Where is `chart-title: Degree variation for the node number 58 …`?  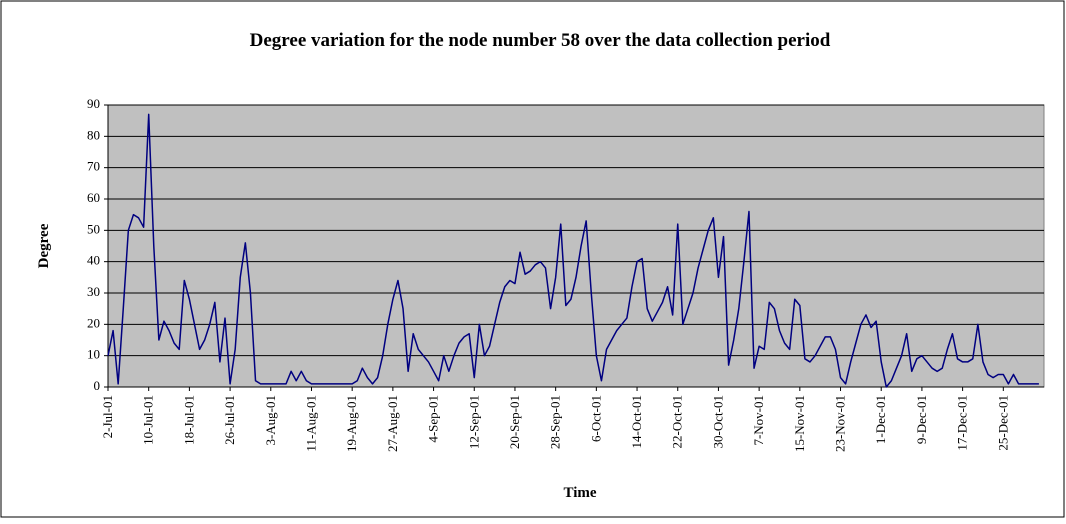
chart-title: Degree variation for the node number 58 … is located at coordinates (540, 40).